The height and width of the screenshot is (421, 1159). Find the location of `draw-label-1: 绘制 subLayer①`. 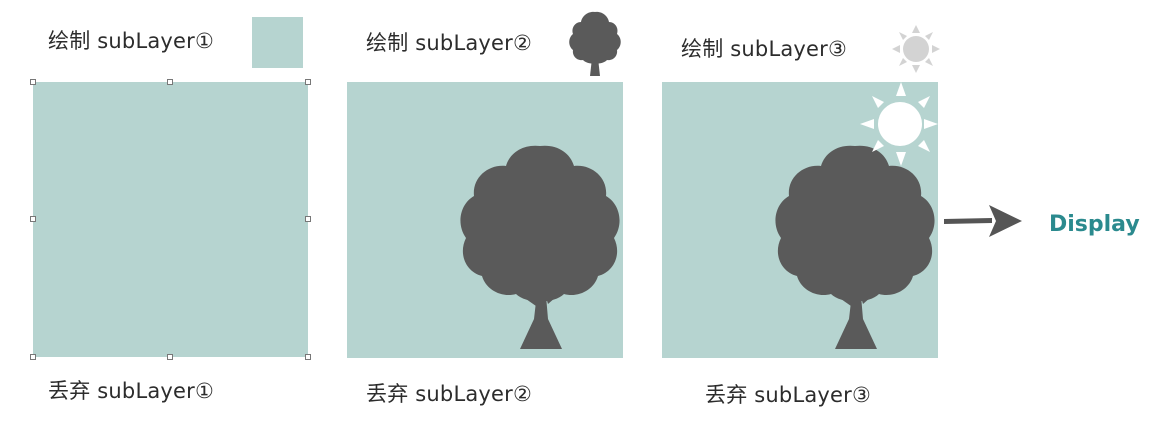

draw-label-1: 绘制 subLayer① is located at coordinates (131, 41).